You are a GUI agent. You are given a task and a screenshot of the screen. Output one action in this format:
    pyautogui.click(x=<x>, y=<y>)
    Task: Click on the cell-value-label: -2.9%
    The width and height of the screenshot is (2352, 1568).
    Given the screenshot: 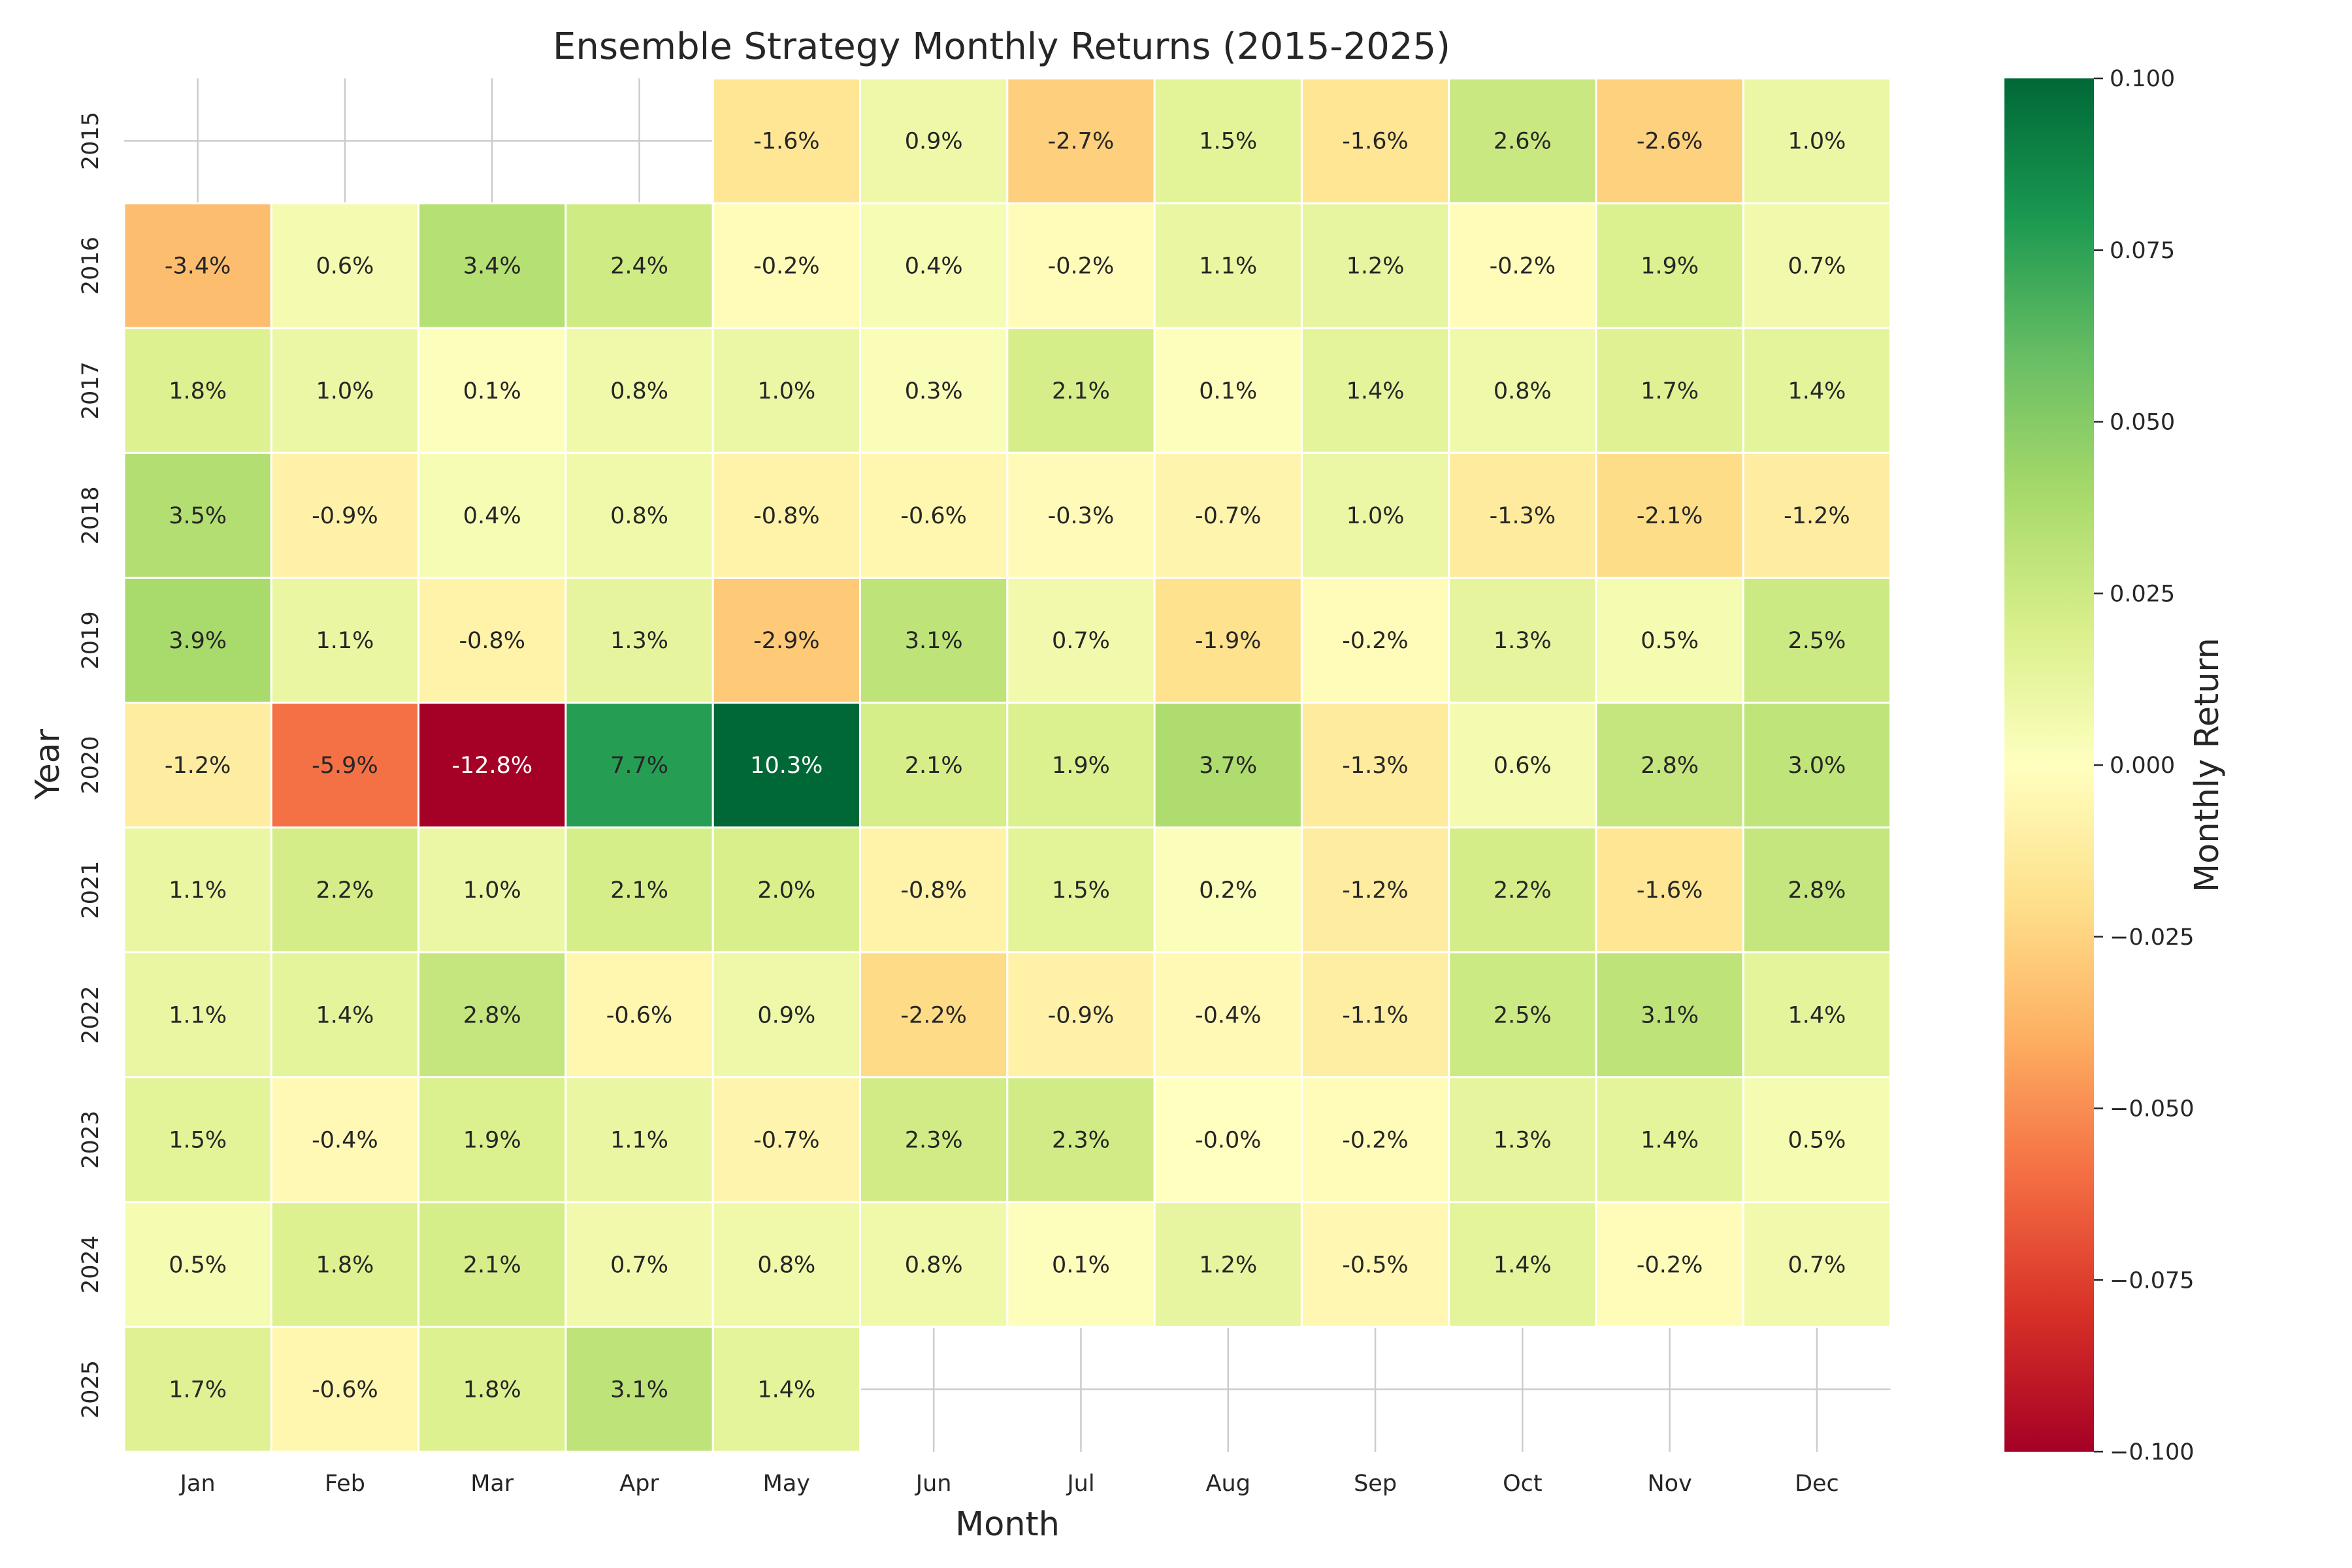 What is the action you would take?
    pyautogui.click(x=786, y=641)
    